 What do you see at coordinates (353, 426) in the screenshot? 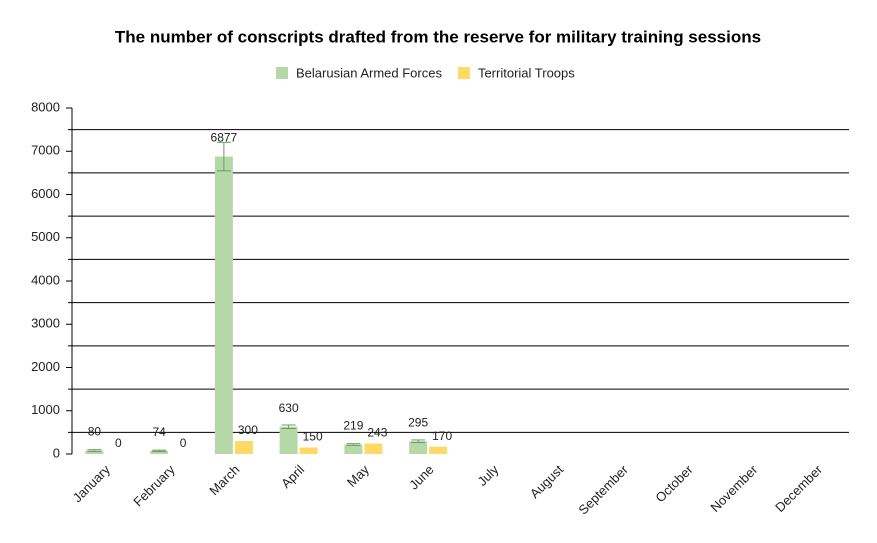
I see `value-label: 219` at bounding box center [353, 426].